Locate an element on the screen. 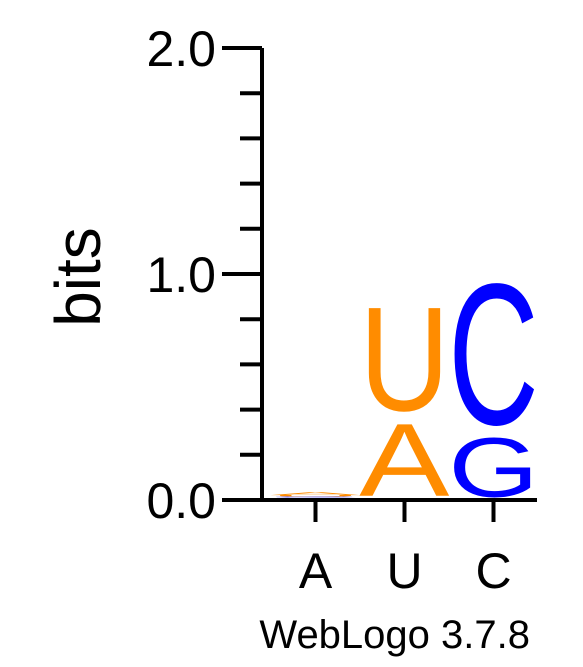 The height and width of the screenshot is (667, 583). y-tick-label: 1.0 is located at coordinates (181, 275).